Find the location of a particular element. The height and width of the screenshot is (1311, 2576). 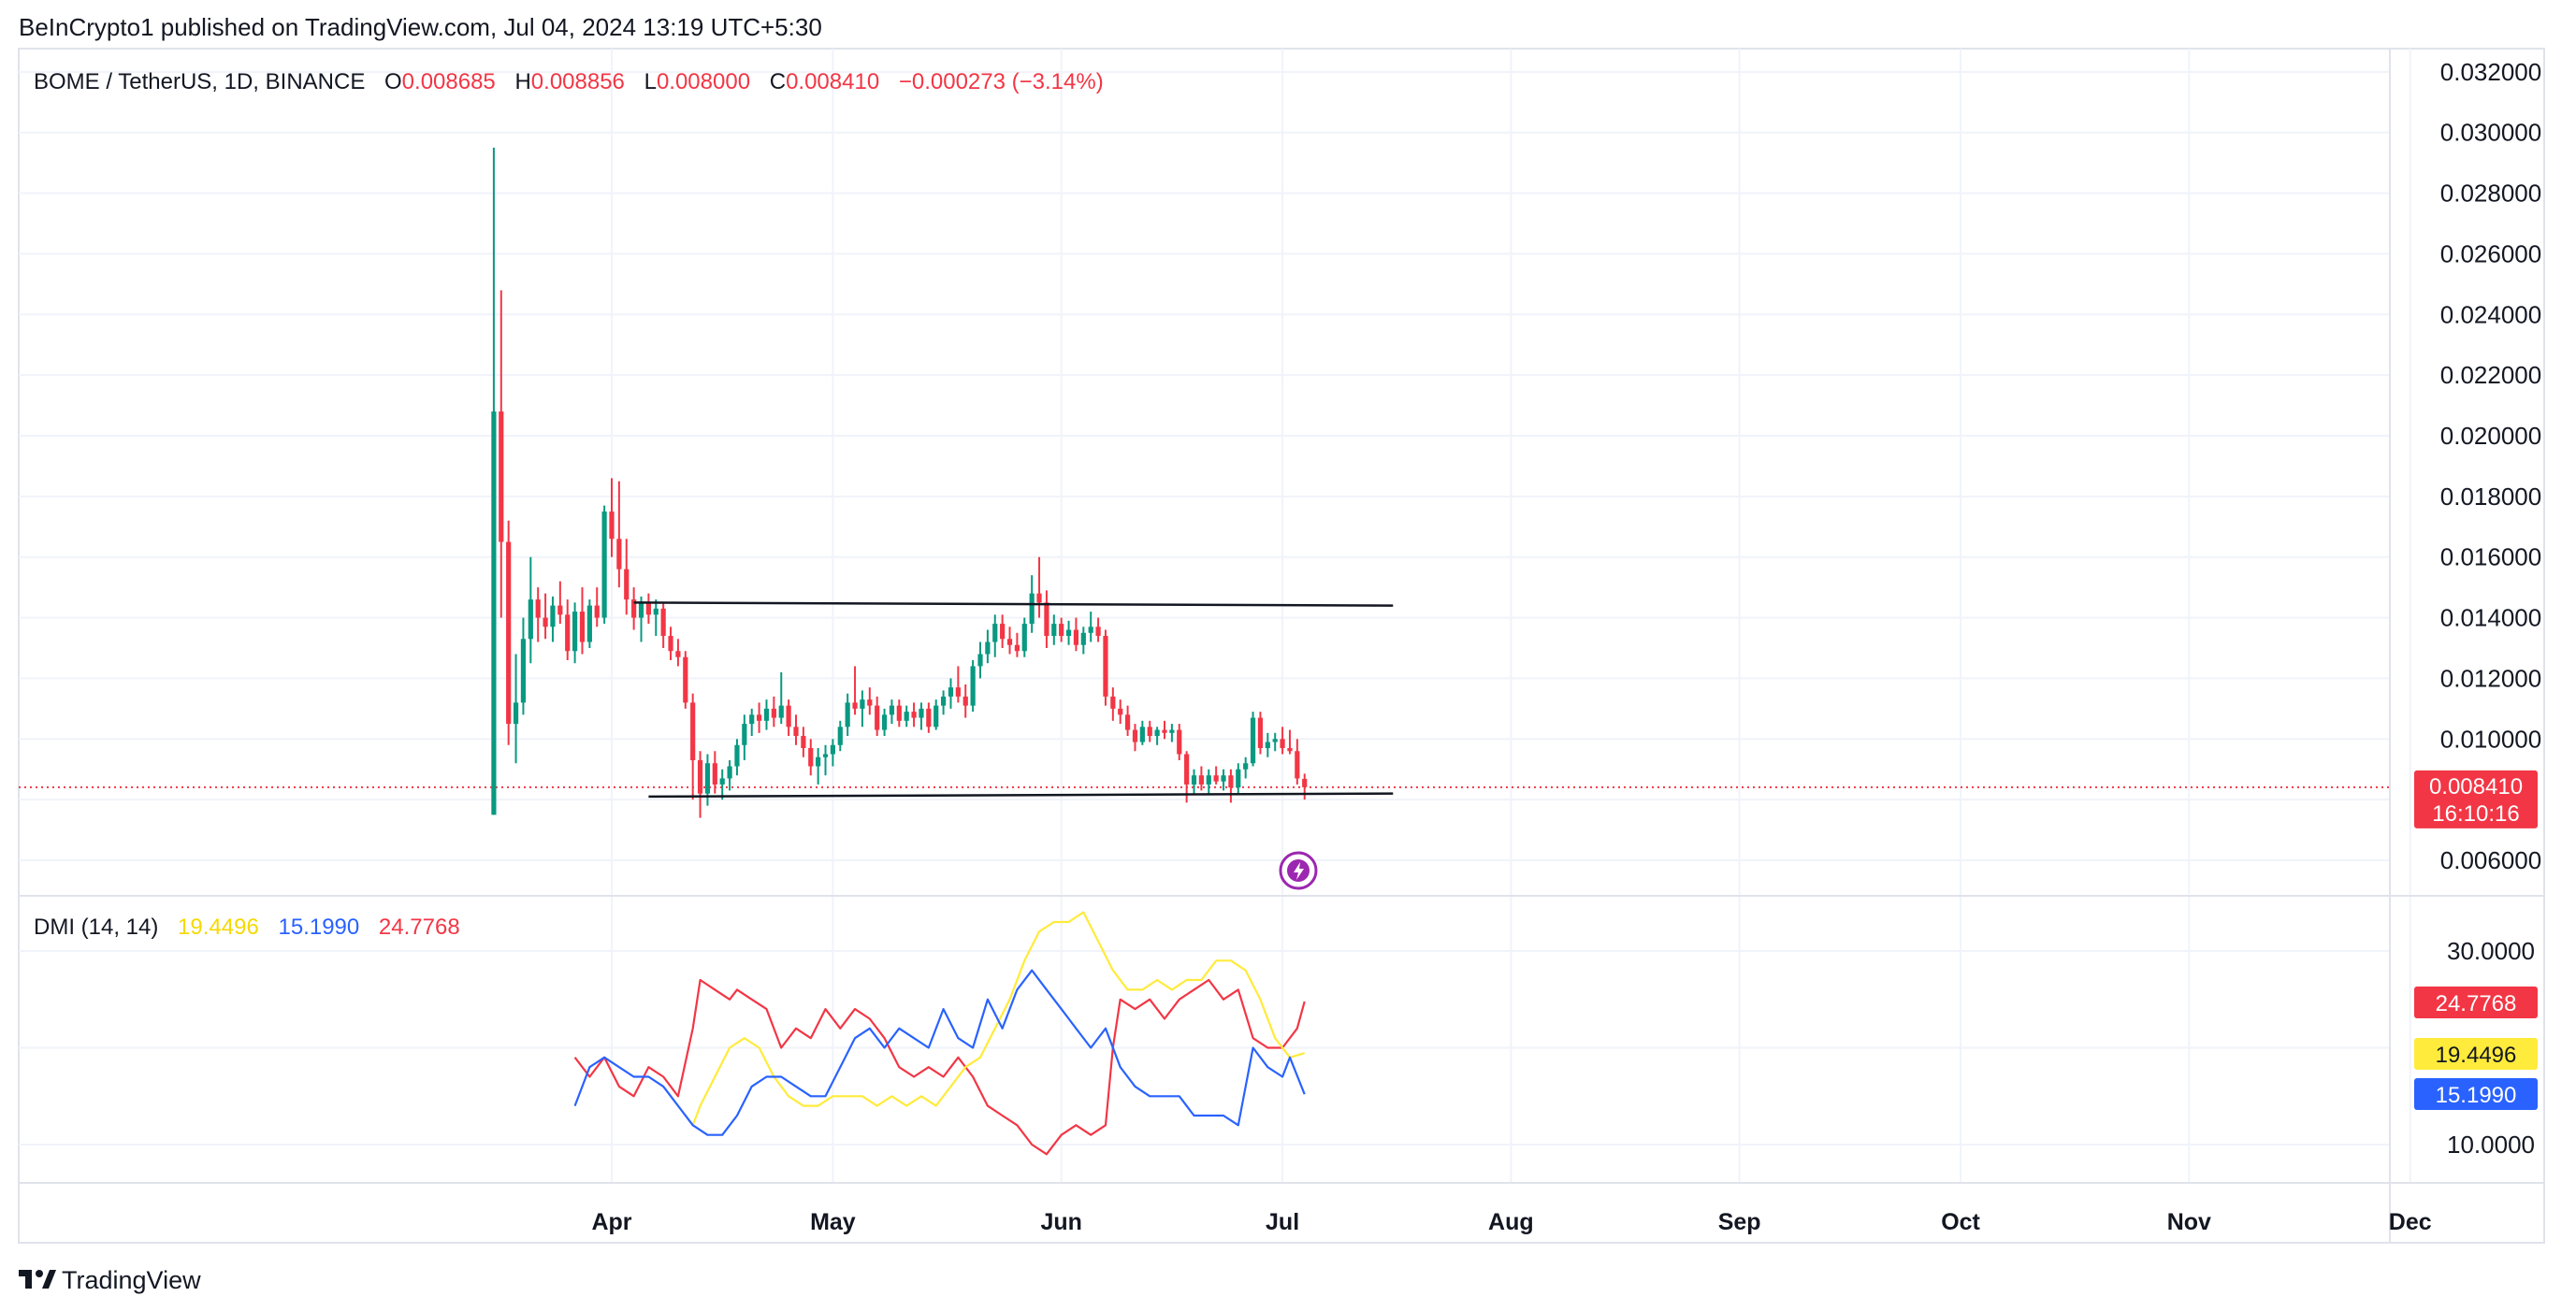

price-tick-label: 0.010000 is located at coordinates (2491, 739).